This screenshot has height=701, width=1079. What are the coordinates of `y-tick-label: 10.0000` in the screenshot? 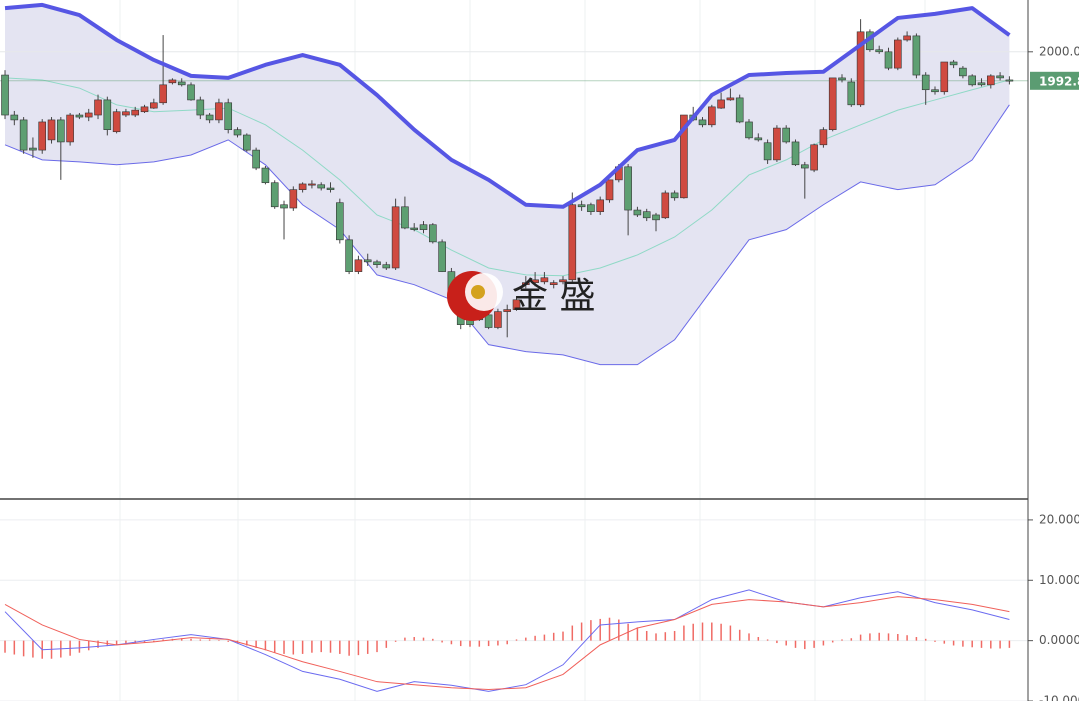 It's located at (1059, 580).